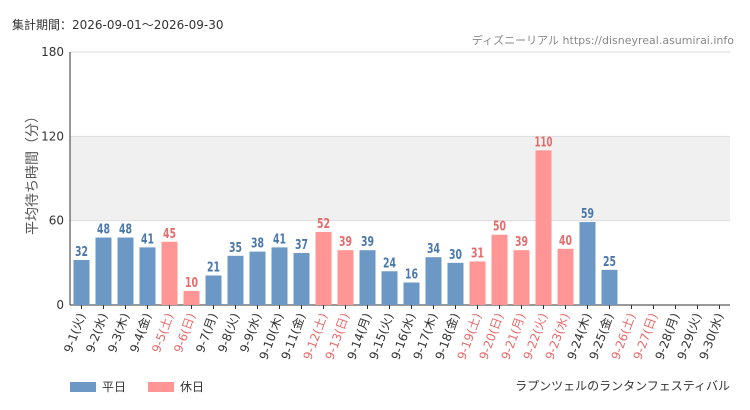 This screenshot has height=410, width=750. I want to click on legend-item-weekday: 平日, so click(98, 386).